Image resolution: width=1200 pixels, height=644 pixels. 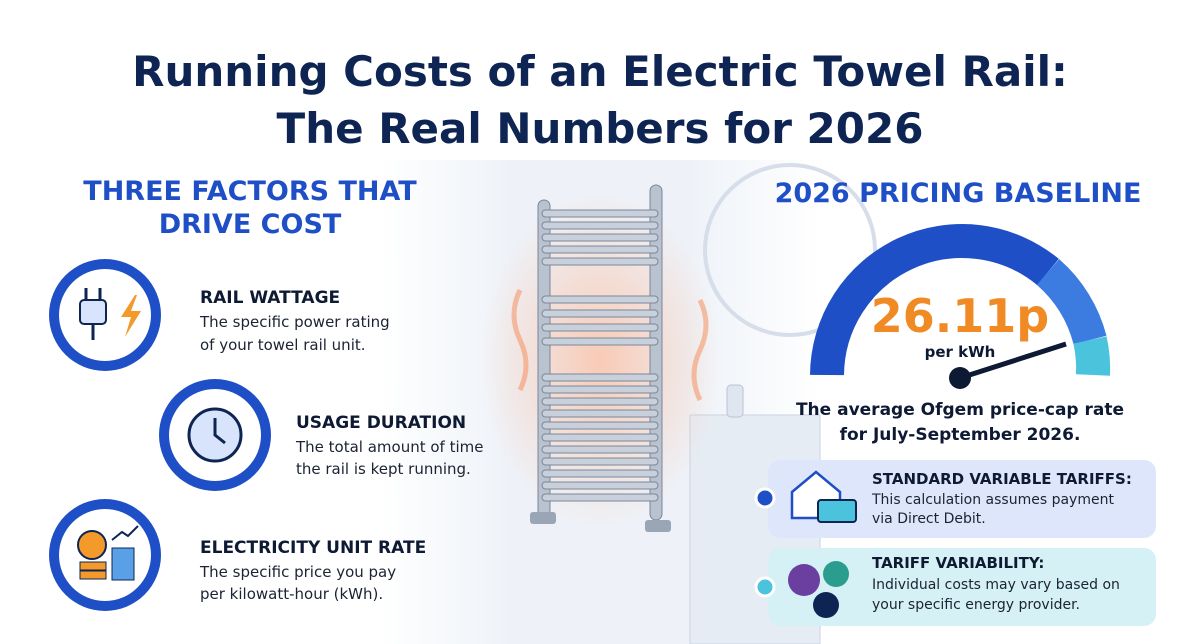 What do you see at coordinates (600, 71) in the screenshot?
I see `title: Running Costs of an Electric Towel Rail:` at bounding box center [600, 71].